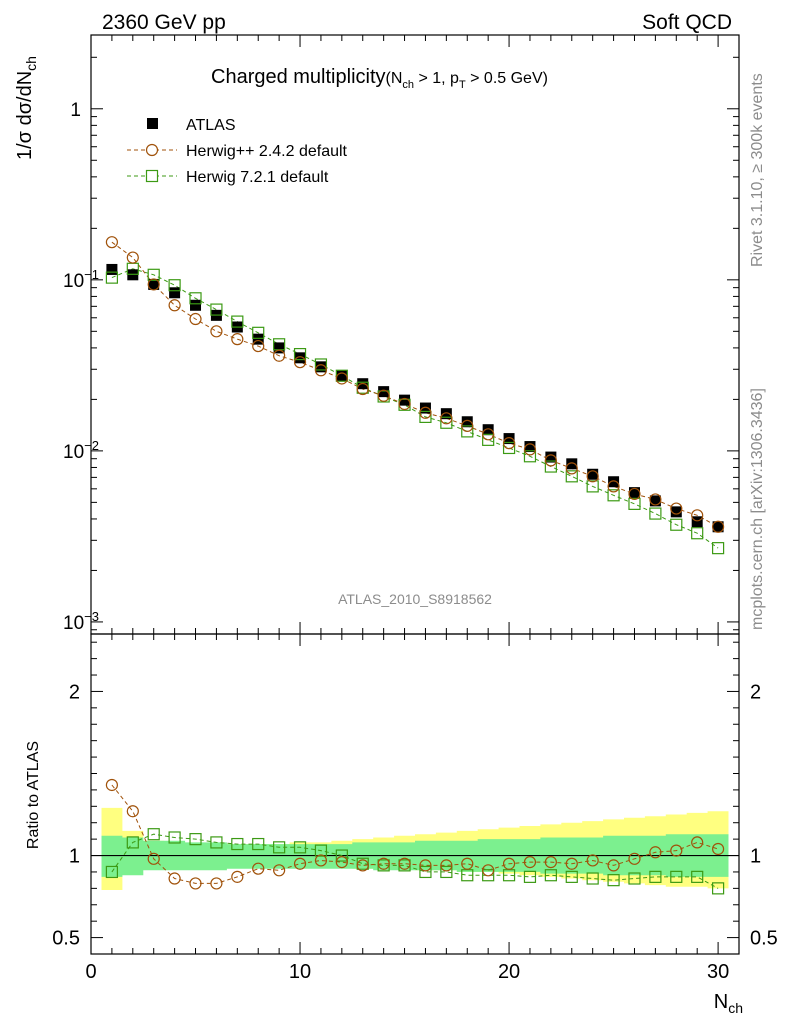  I want to click on legend-label-herwig7: Herwig 7.2.1 default, so click(257, 177).